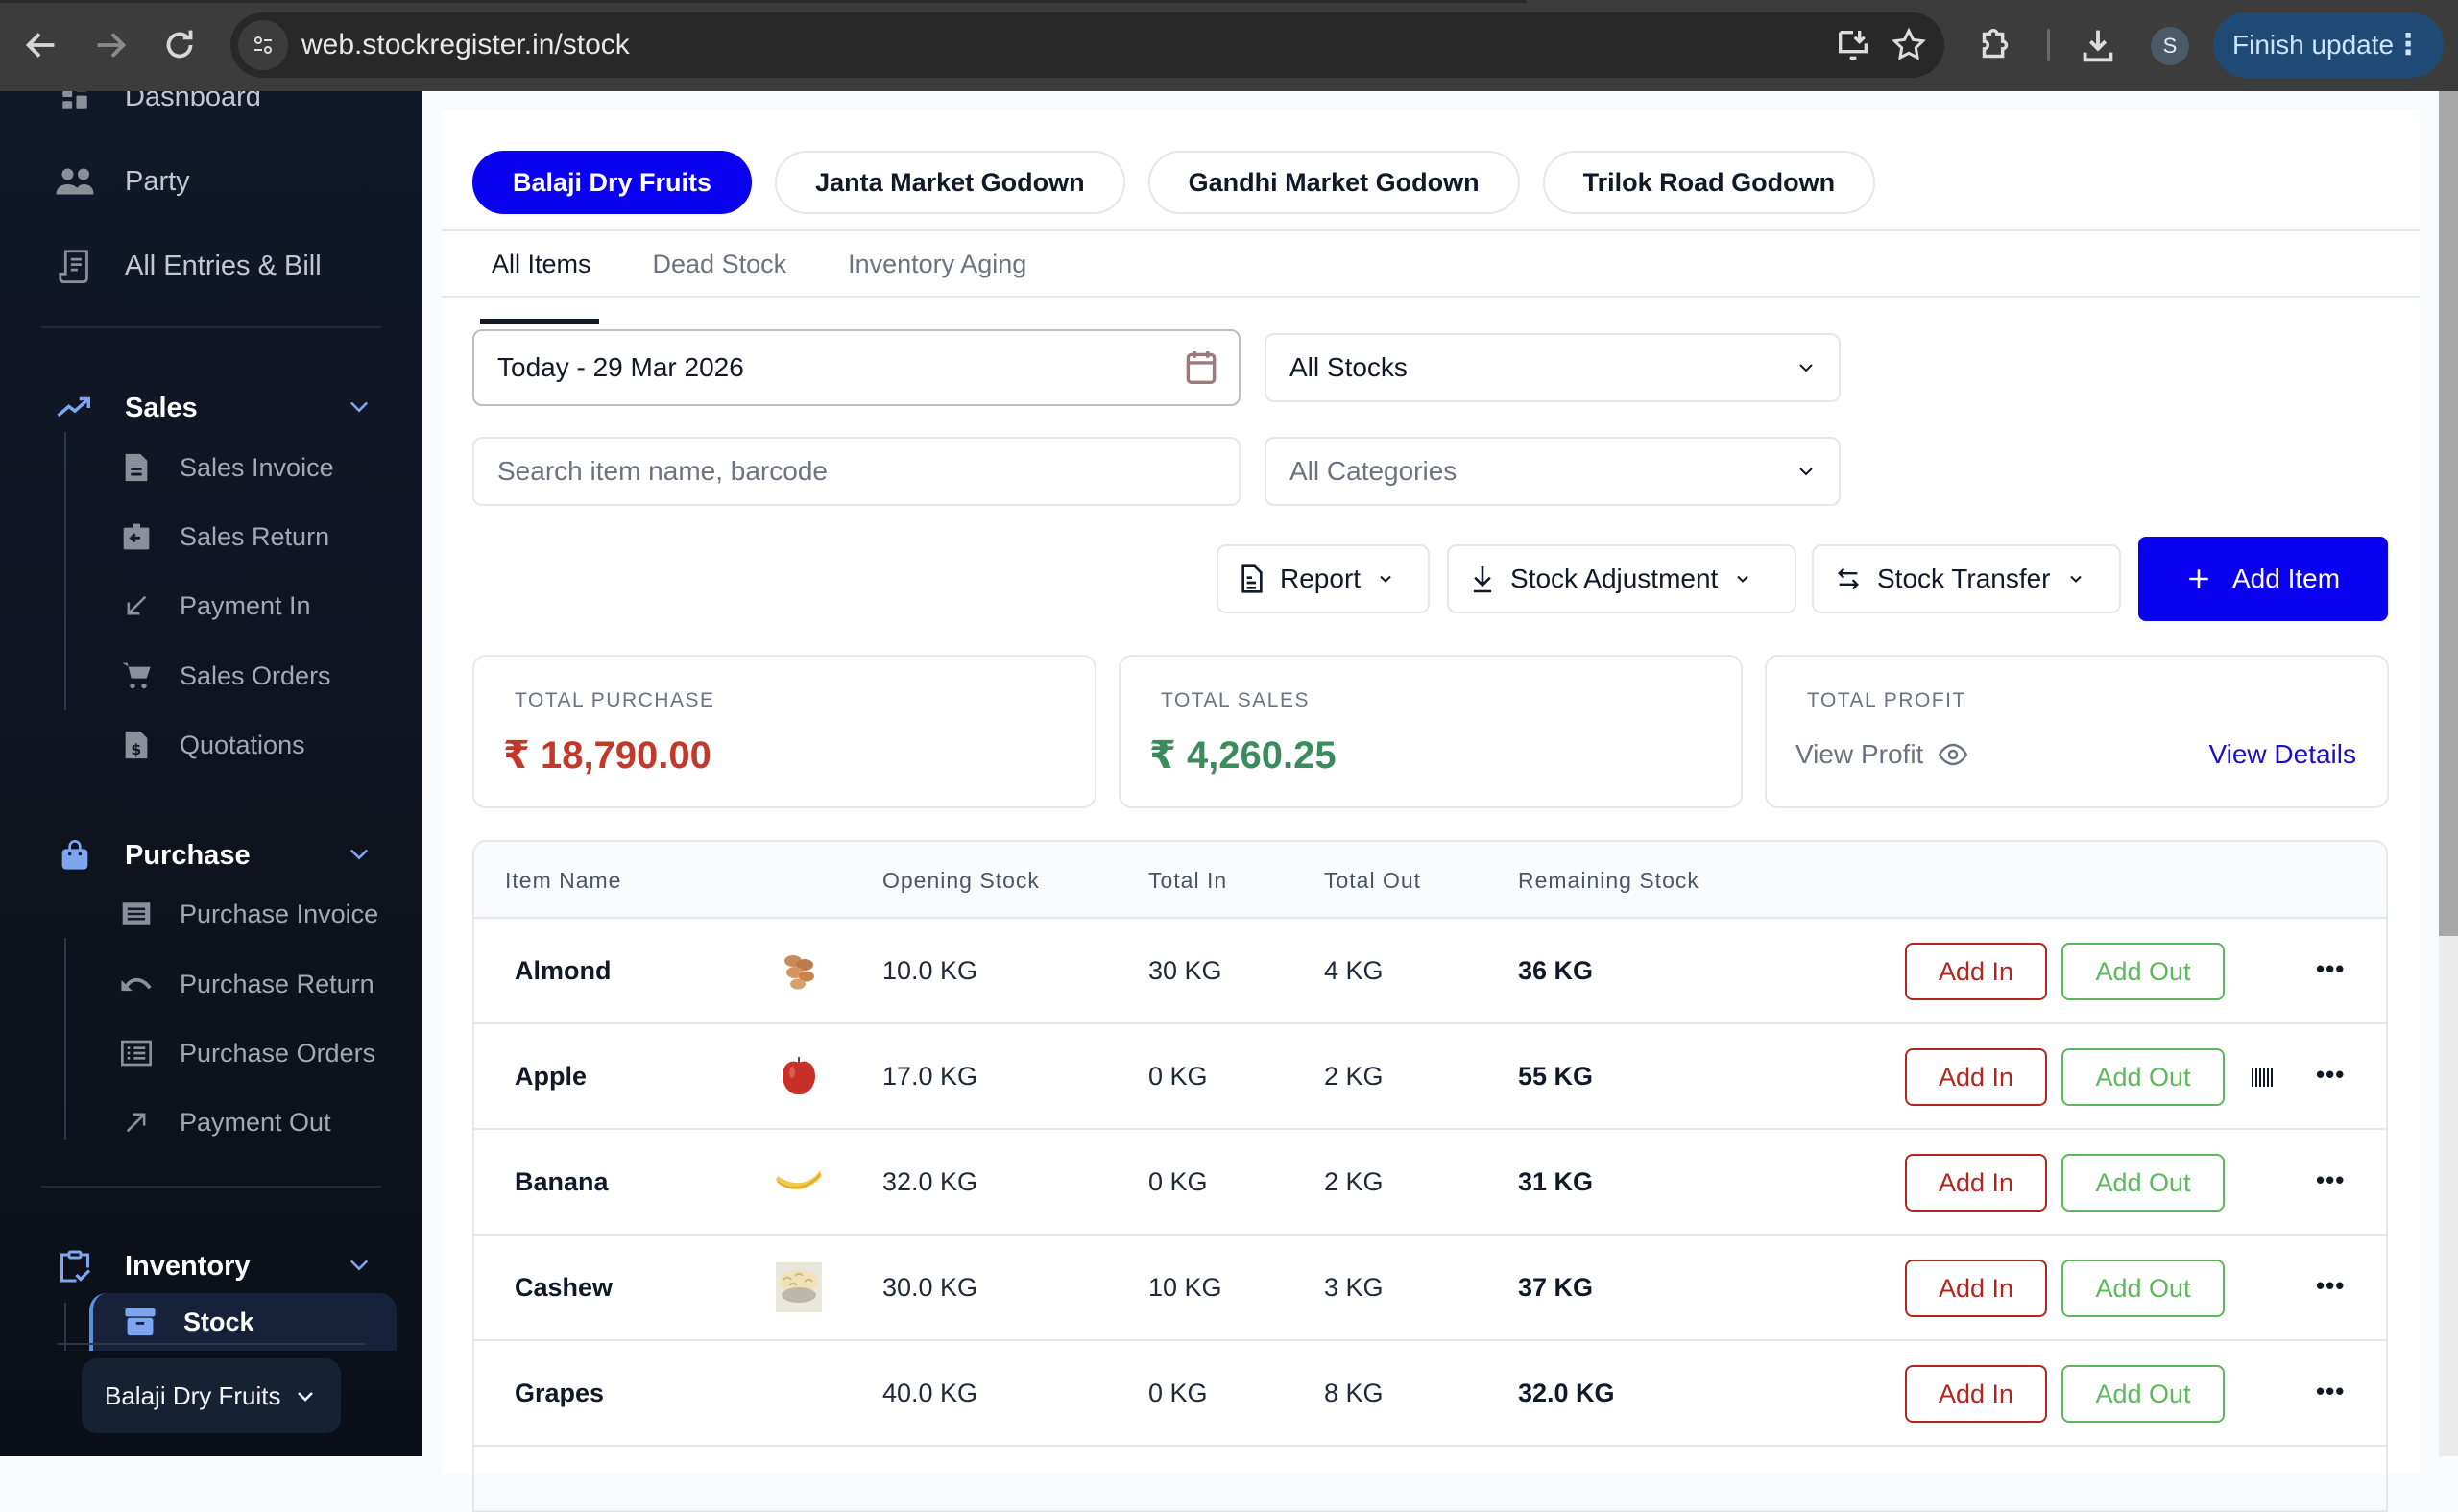  Describe the element at coordinates (75, 266) in the screenshot. I see `receipt-icon` at that location.